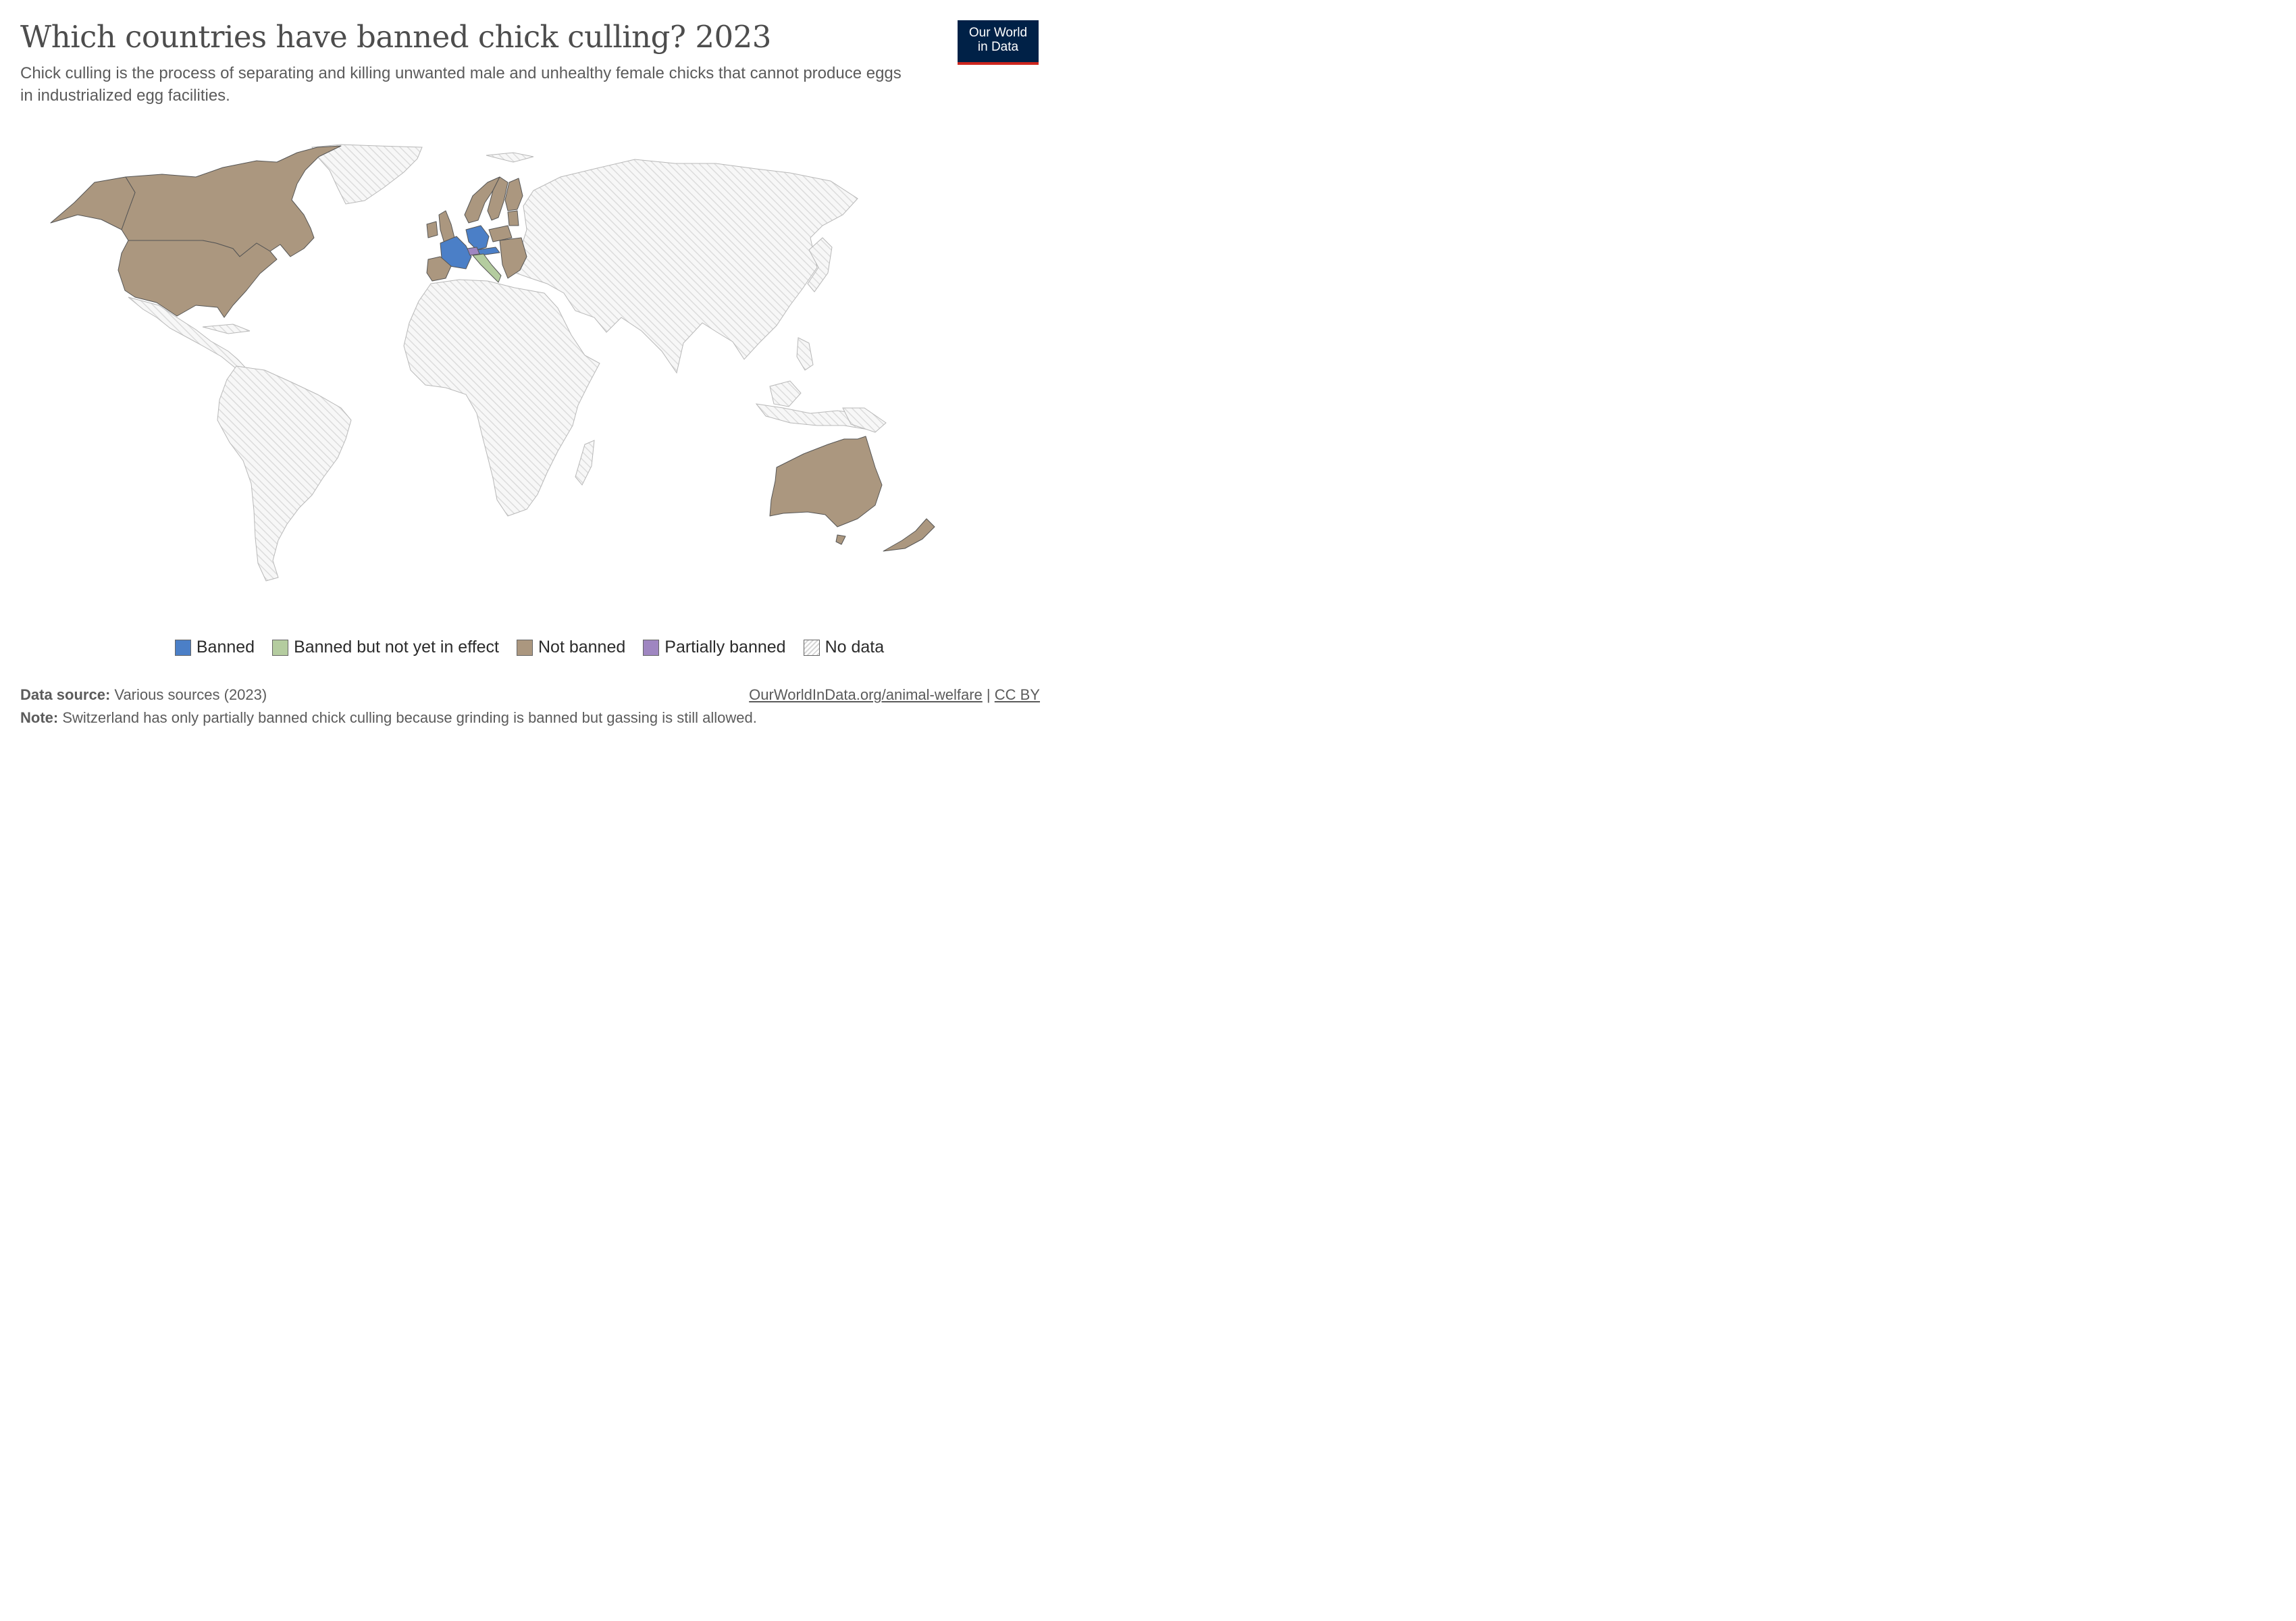  Describe the element at coordinates (284, 473) in the screenshot. I see `south-america` at that location.